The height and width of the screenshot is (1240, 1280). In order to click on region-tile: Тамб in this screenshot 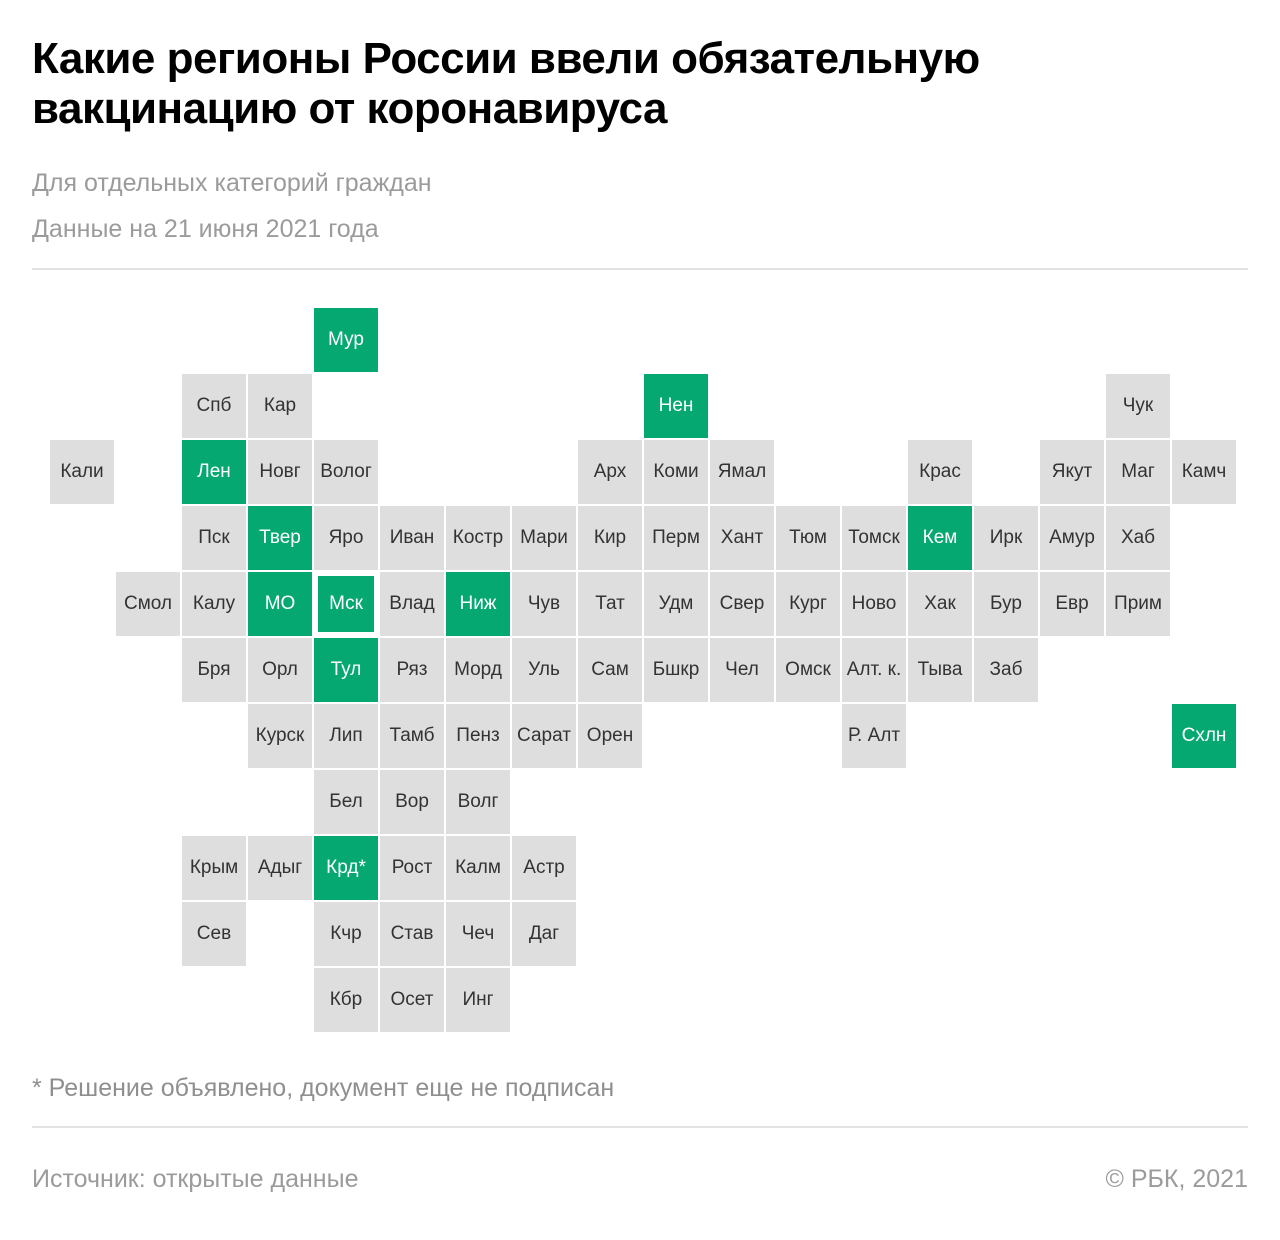, I will do `click(412, 736)`.